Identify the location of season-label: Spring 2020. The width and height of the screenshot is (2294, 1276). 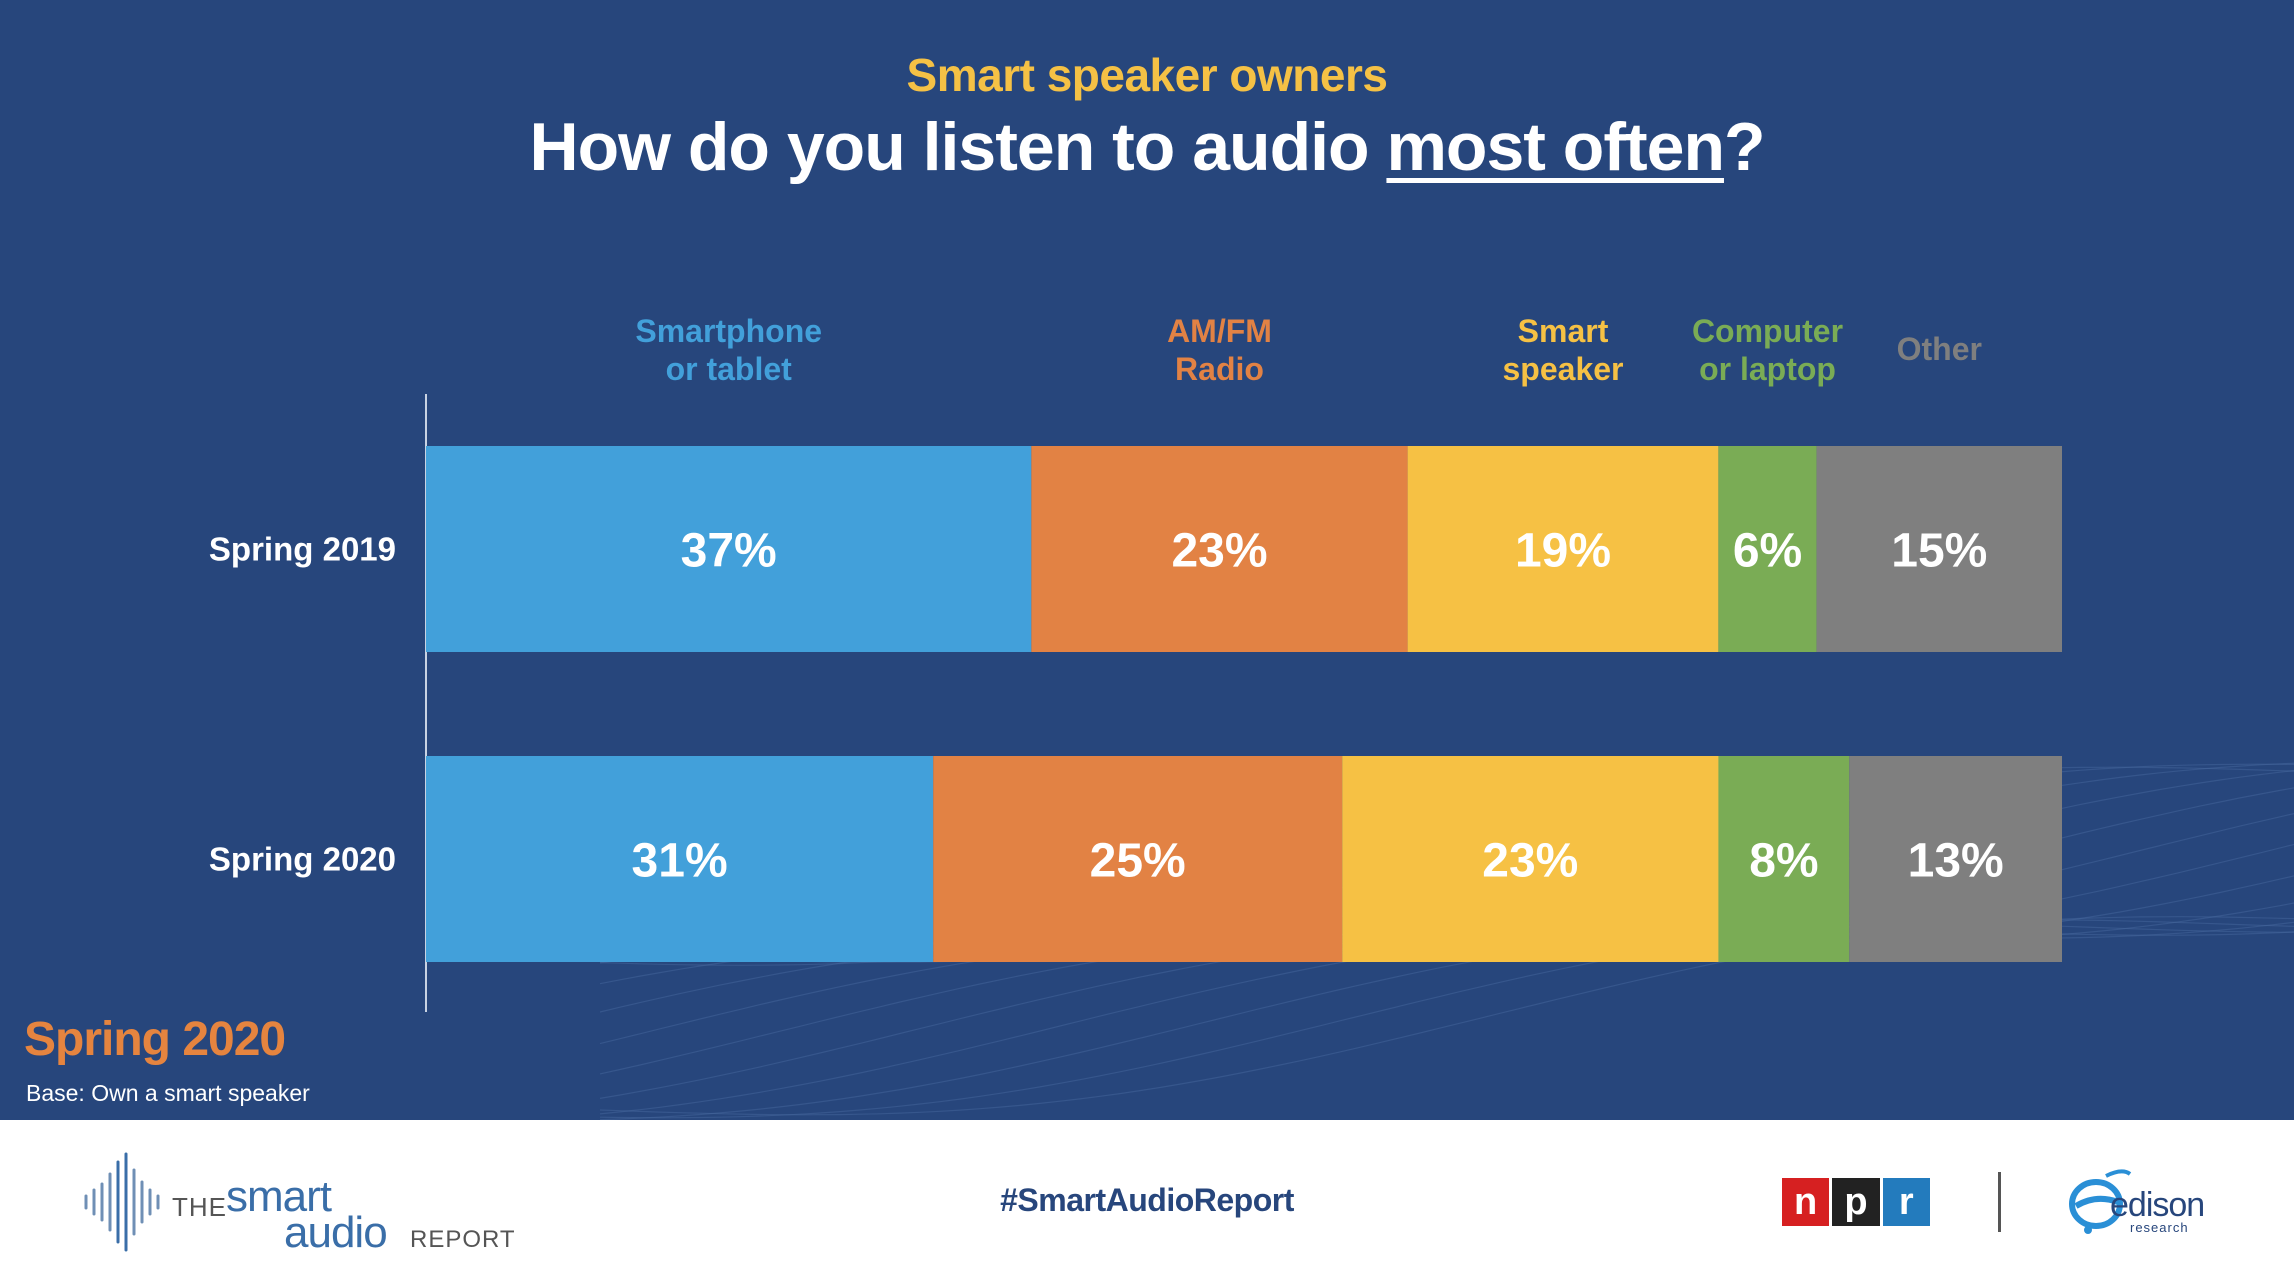
(155, 1039).